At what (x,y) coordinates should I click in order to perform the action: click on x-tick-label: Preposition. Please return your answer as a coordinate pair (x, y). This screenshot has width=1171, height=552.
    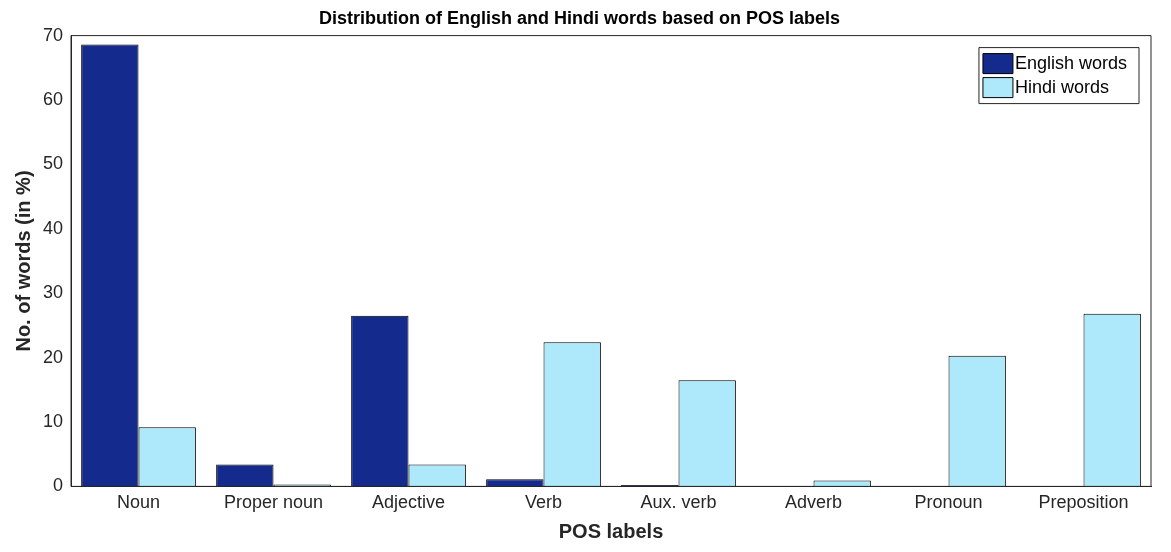
    Looking at the image, I should click on (1083, 502).